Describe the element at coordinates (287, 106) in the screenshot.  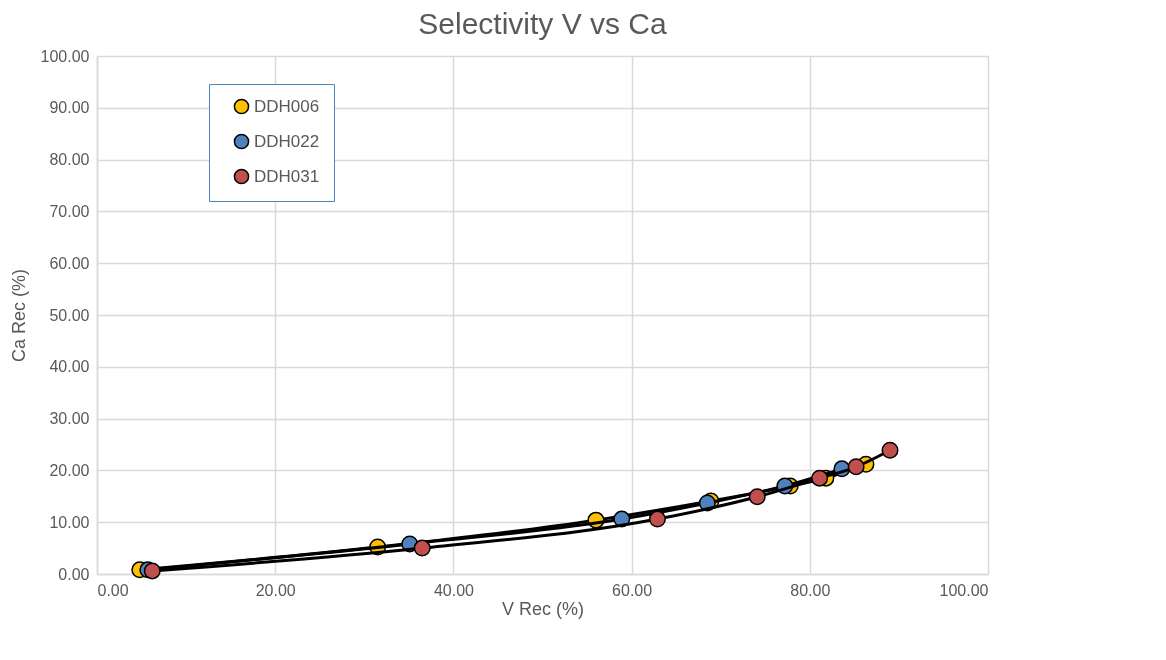
I see `legend-label: DDH006` at that location.